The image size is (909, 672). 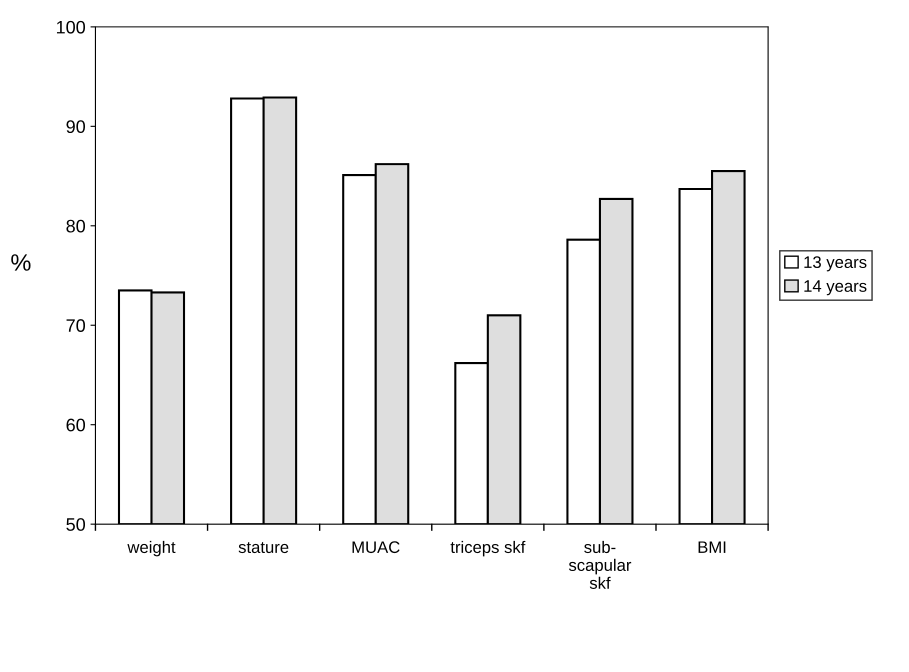 What do you see at coordinates (835, 288) in the screenshot?
I see `legend-label: 14 years` at bounding box center [835, 288].